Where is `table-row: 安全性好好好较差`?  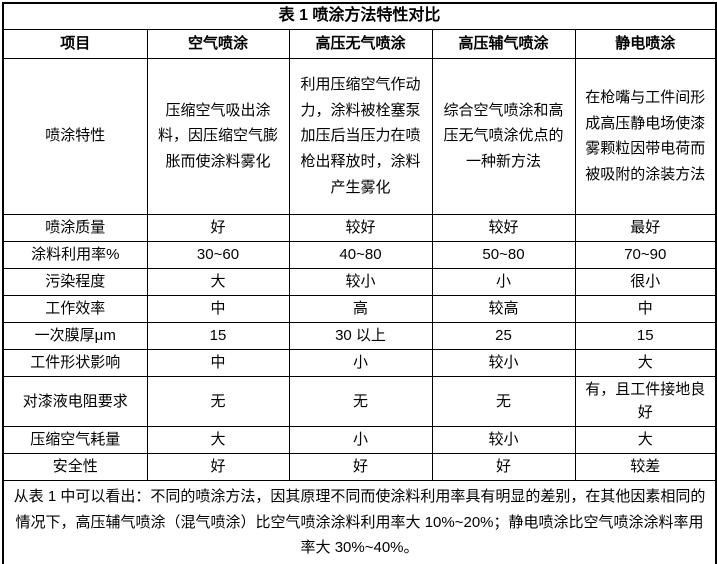 table-row: 安全性好好好较差 is located at coordinates (359, 466).